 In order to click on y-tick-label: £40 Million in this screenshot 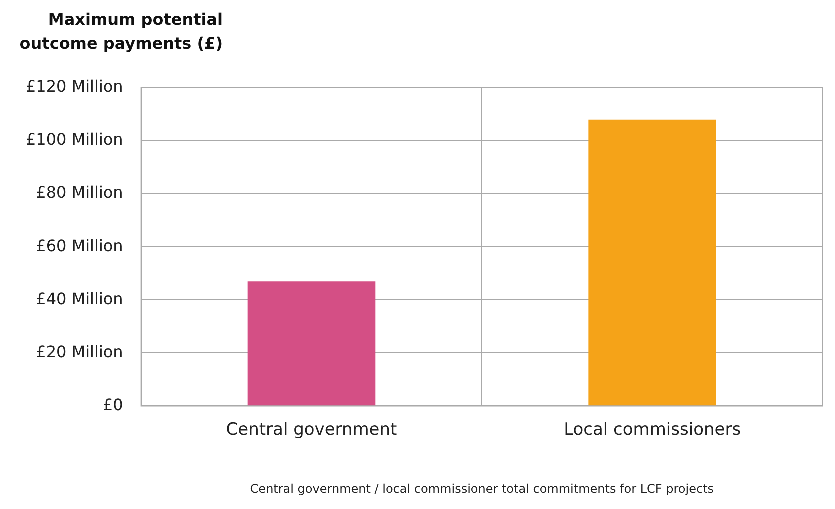, I will do `click(80, 298)`.